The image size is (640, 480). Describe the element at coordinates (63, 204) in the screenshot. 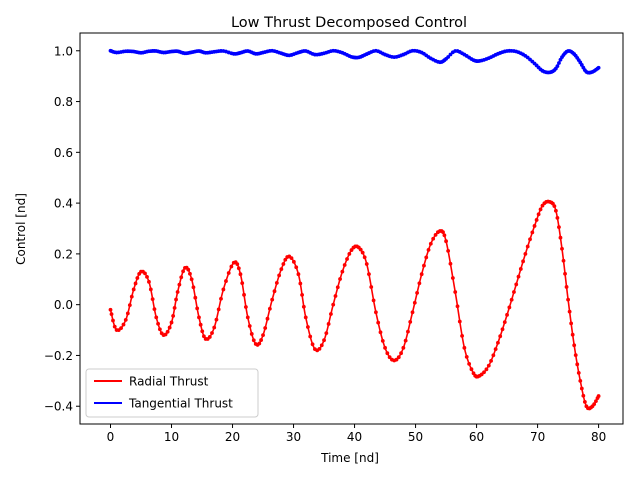

I see `y-tick-label: 0.4` at that location.